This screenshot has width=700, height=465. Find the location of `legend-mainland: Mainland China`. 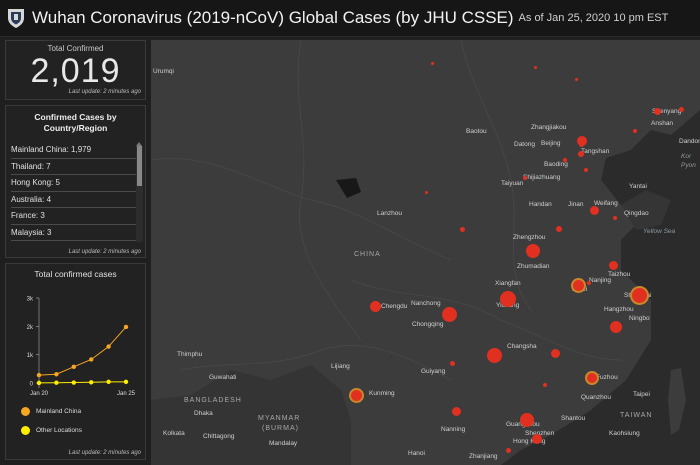

legend-mainland: Mainland China is located at coordinates (51, 411).